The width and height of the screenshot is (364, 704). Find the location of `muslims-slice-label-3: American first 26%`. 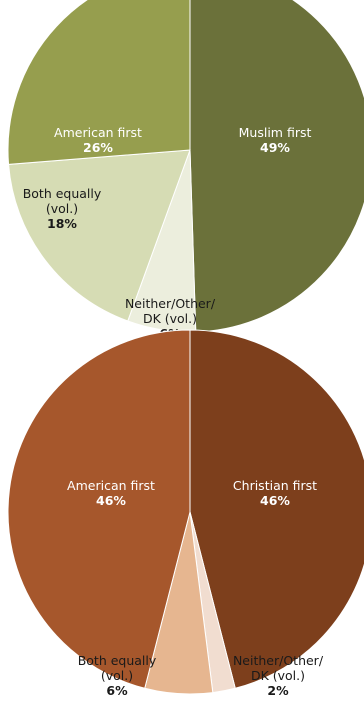

muslims-slice-label-3: American first 26% is located at coordinates (98, 140).